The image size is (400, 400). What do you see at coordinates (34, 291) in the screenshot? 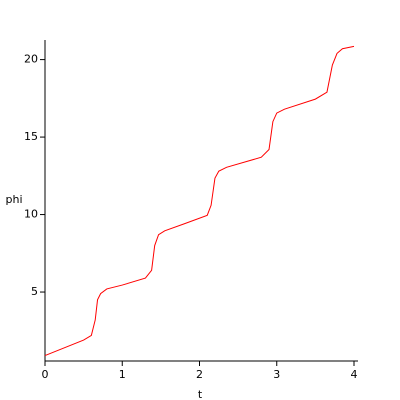
I see `y-tick-label: 5` at bounding box center [34, 291].